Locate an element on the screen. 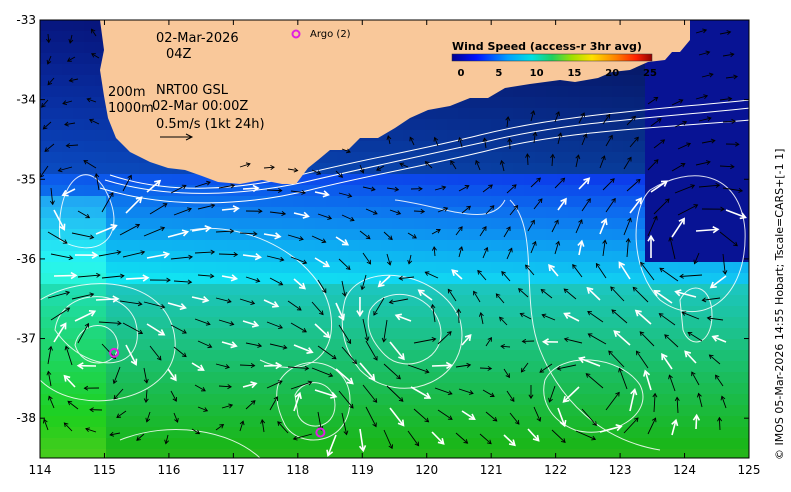  x-tick-label: 122 is located at coordinates (555, 470).